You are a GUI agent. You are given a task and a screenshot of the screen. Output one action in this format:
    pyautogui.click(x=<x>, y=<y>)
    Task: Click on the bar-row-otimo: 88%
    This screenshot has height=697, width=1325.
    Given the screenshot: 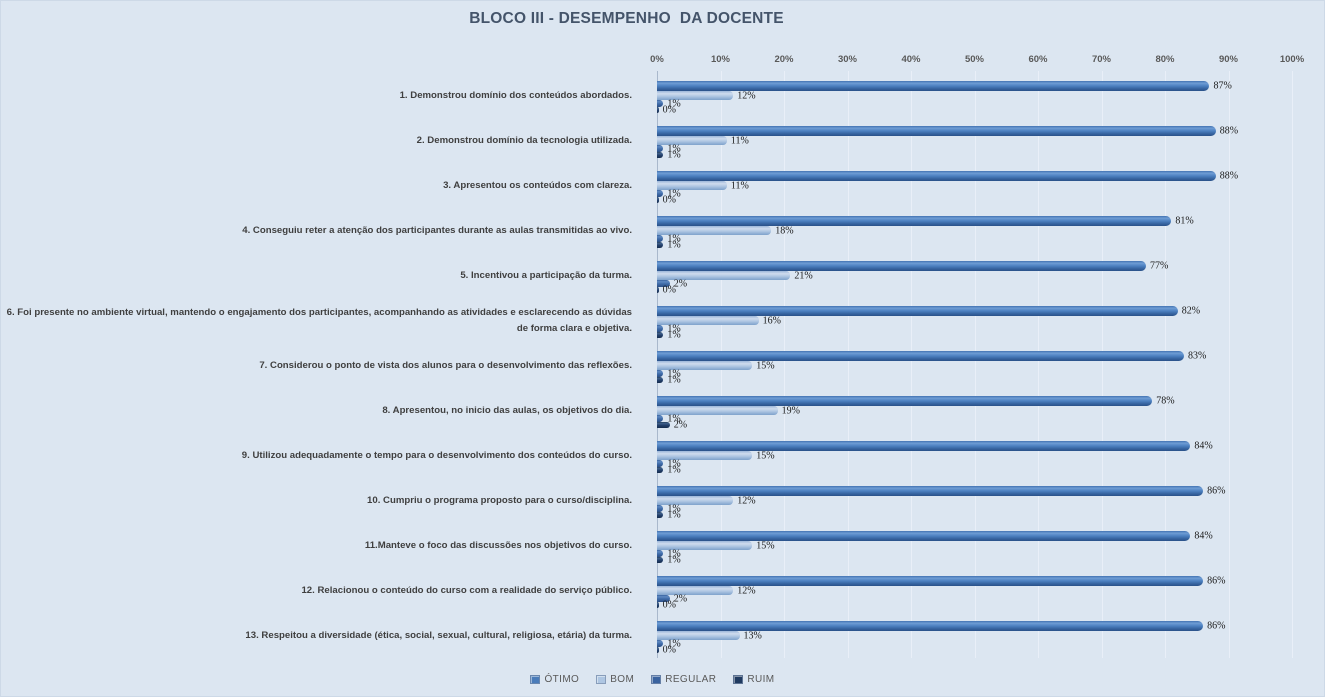 What is the action you would take?
    pyautogui.click(x=947, y=131)
    